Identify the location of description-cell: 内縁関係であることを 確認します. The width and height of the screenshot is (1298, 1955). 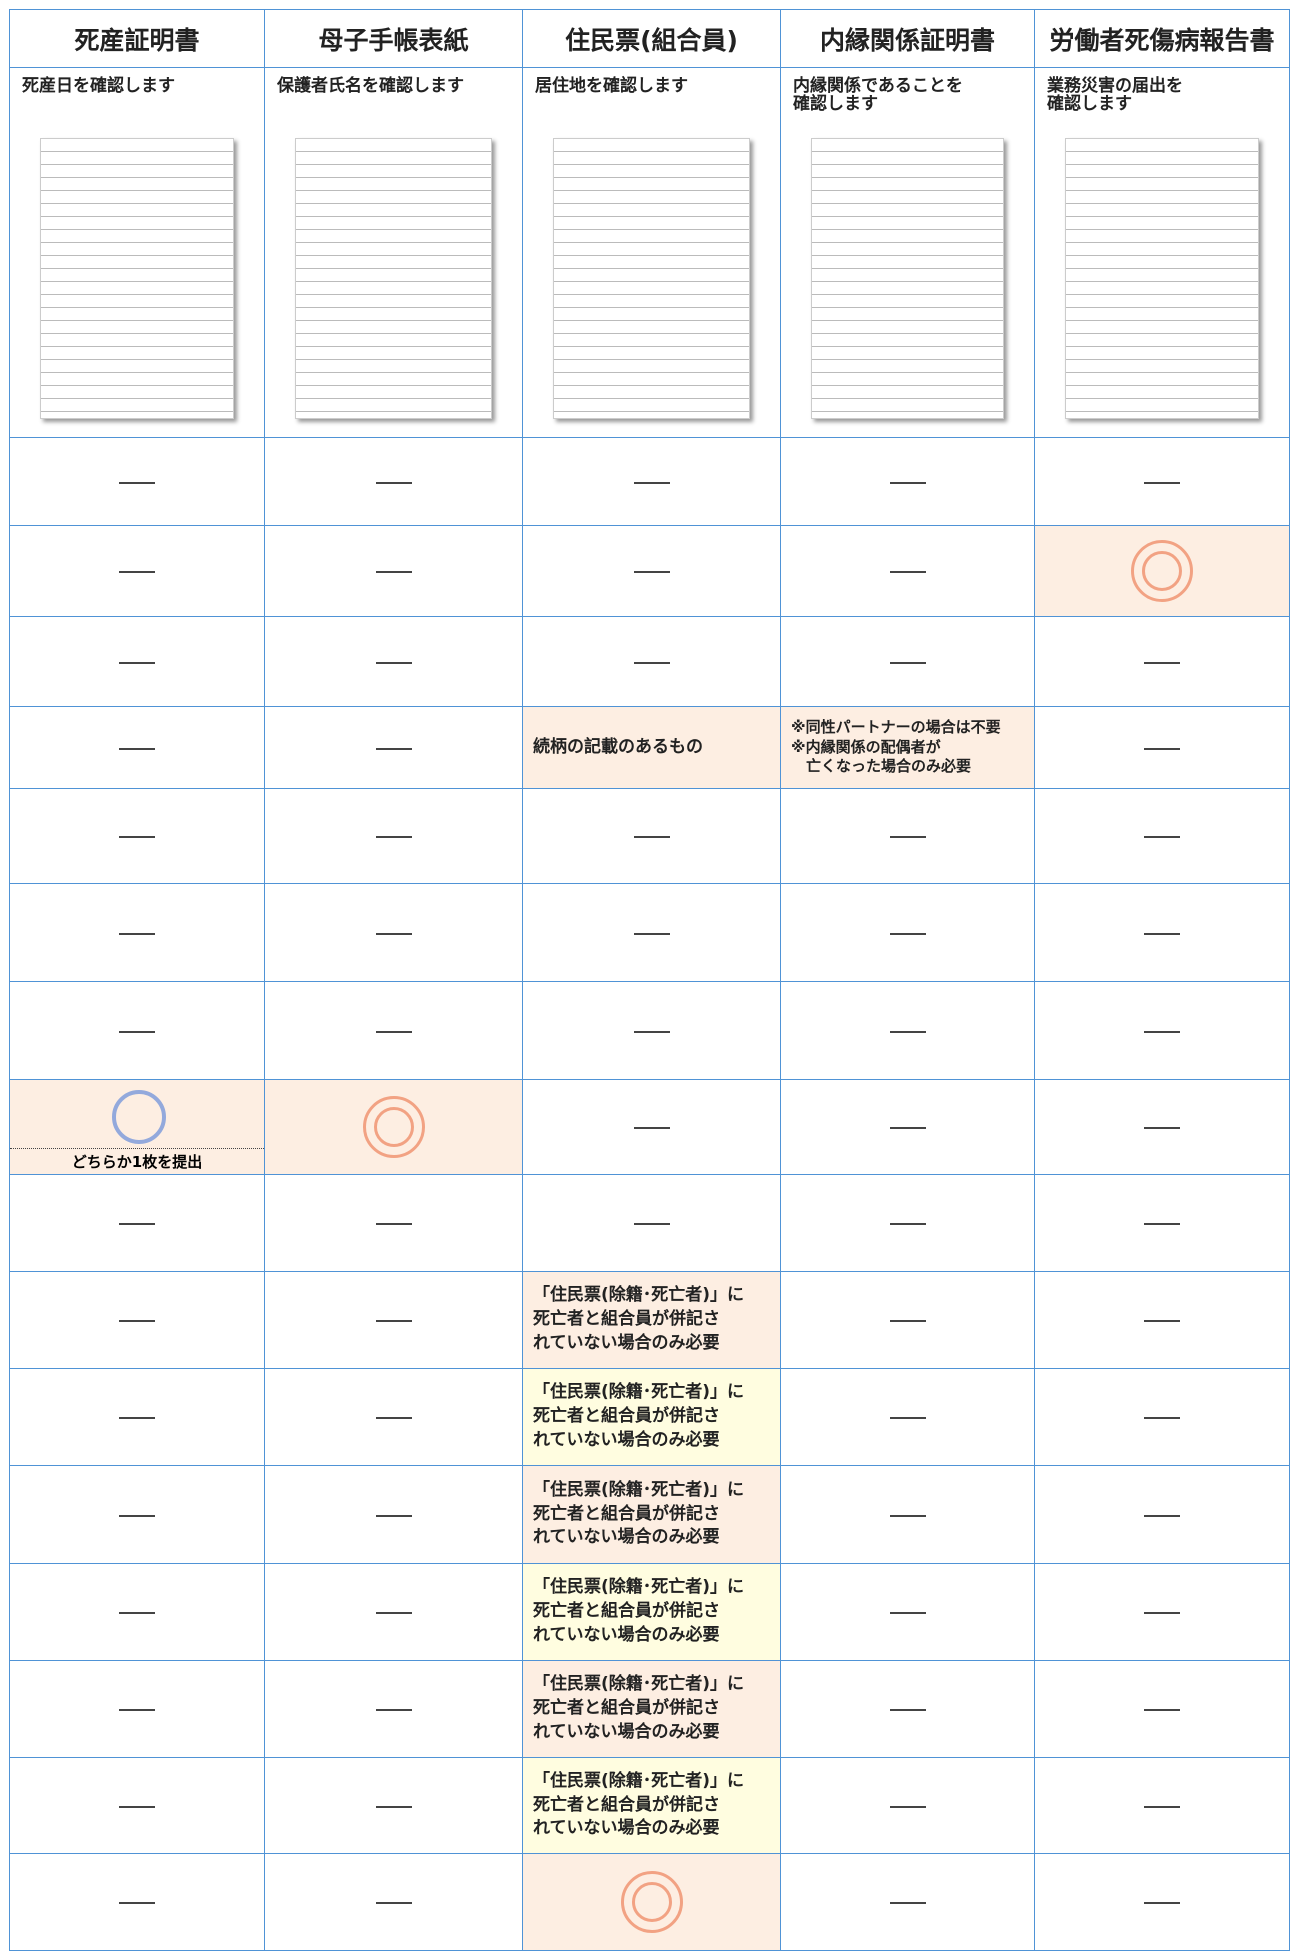
(907, 252).